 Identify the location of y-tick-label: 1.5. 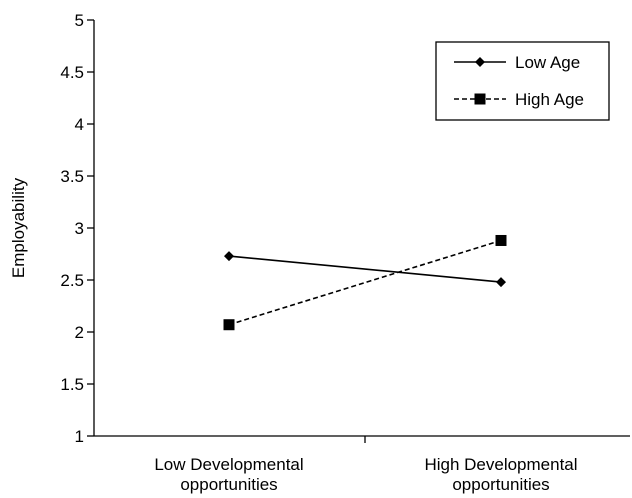
(72, 384).